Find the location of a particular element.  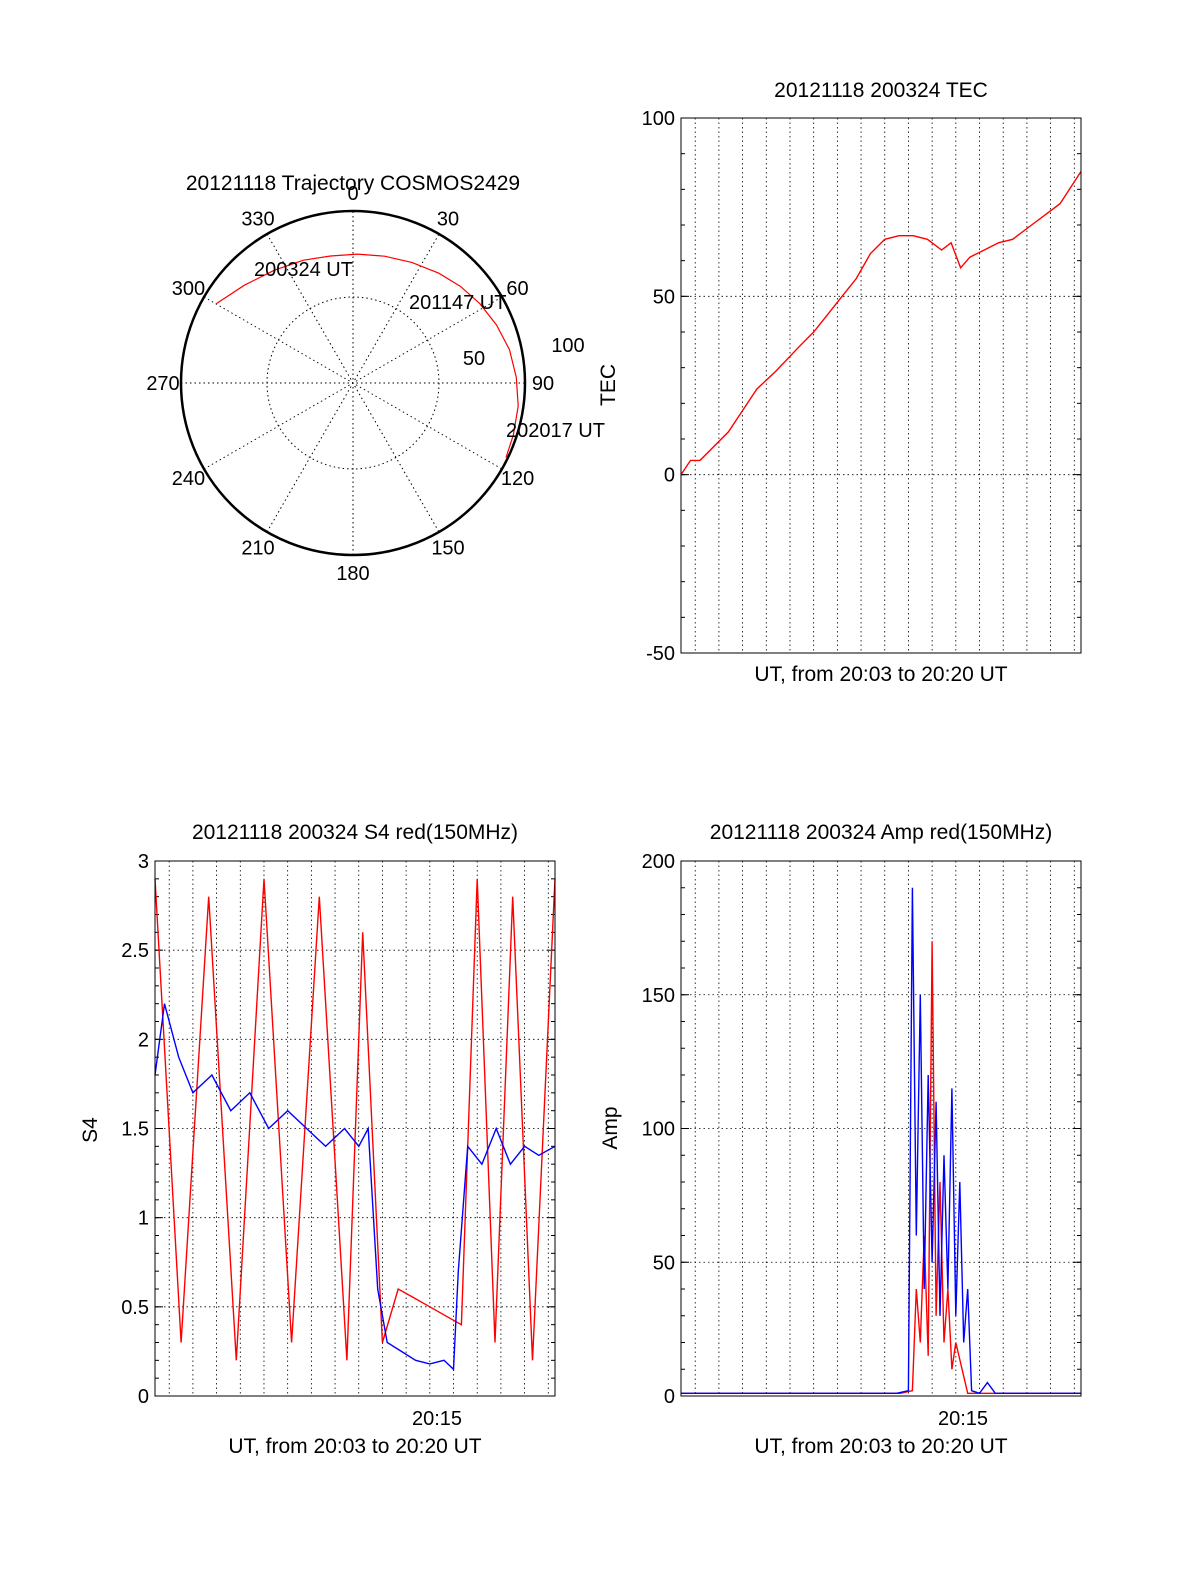

amp-series-blue is located at coordinates (881, 1141).